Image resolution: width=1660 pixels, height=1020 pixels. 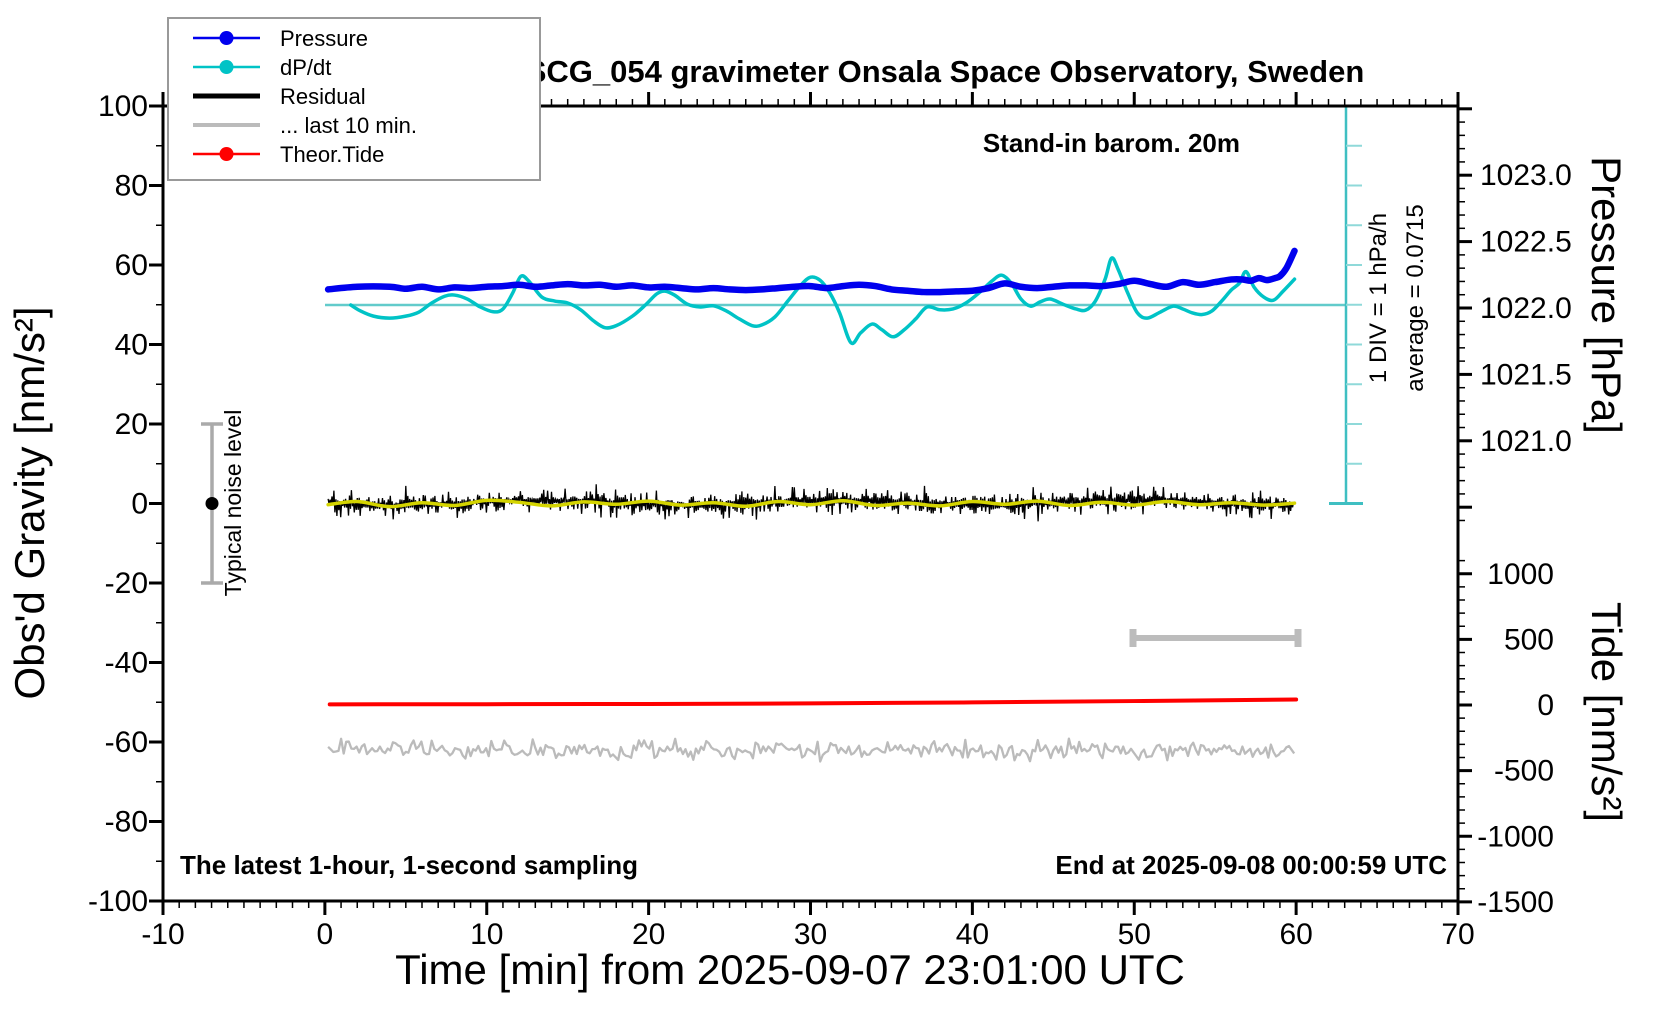 What do you see at coordinates (305, 67) in the screenshot?
I see `legend-item-label: dP/dt` at bounding box center [305, 67].